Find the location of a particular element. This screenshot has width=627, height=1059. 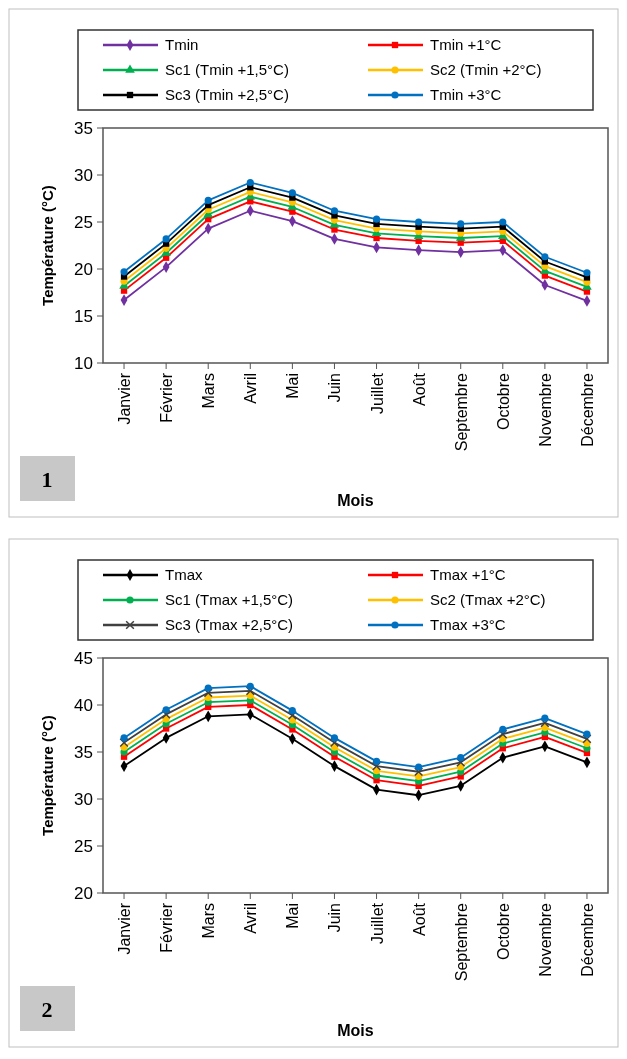

y-tick-label: 45 is located at coordinates (83, 658).